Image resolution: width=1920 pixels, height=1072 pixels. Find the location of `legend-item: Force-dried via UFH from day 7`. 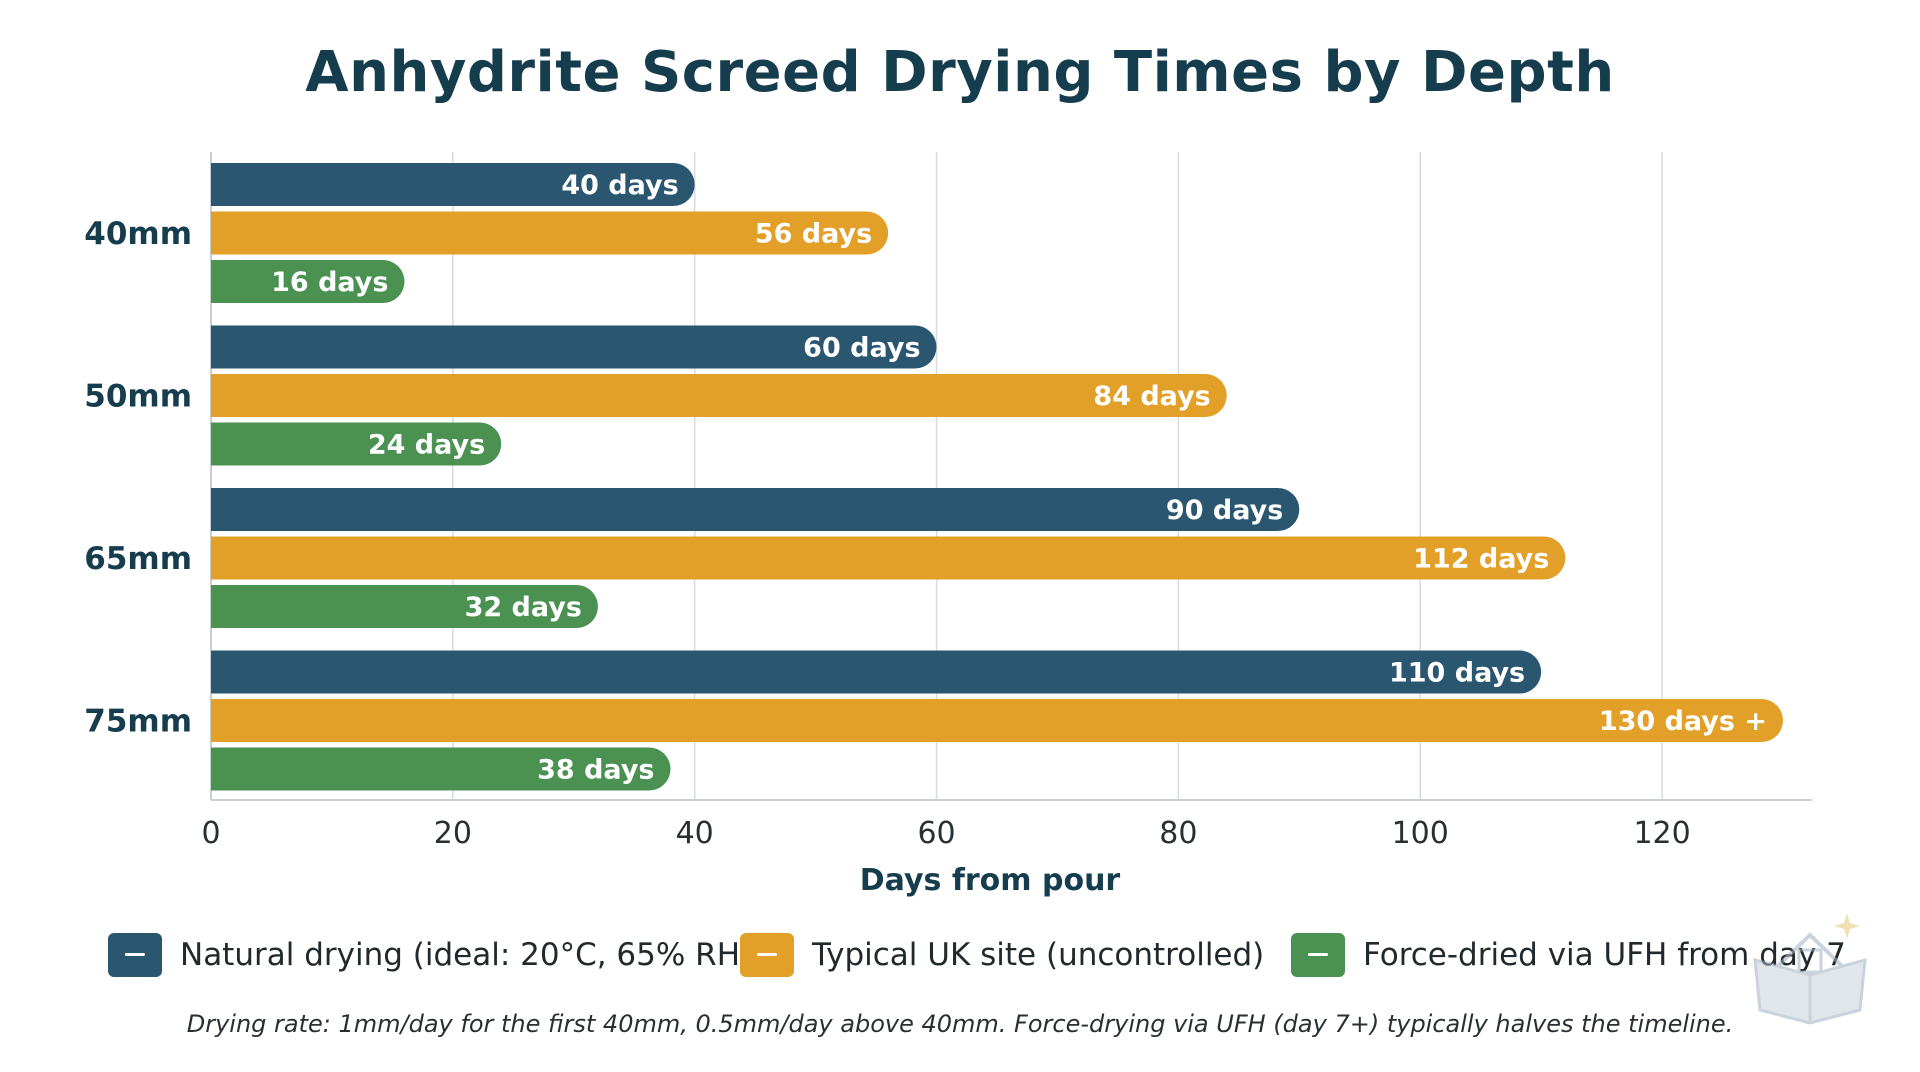

legend-item: Force-dried via UFH from day 7 is located at coordinates (1568, 955).